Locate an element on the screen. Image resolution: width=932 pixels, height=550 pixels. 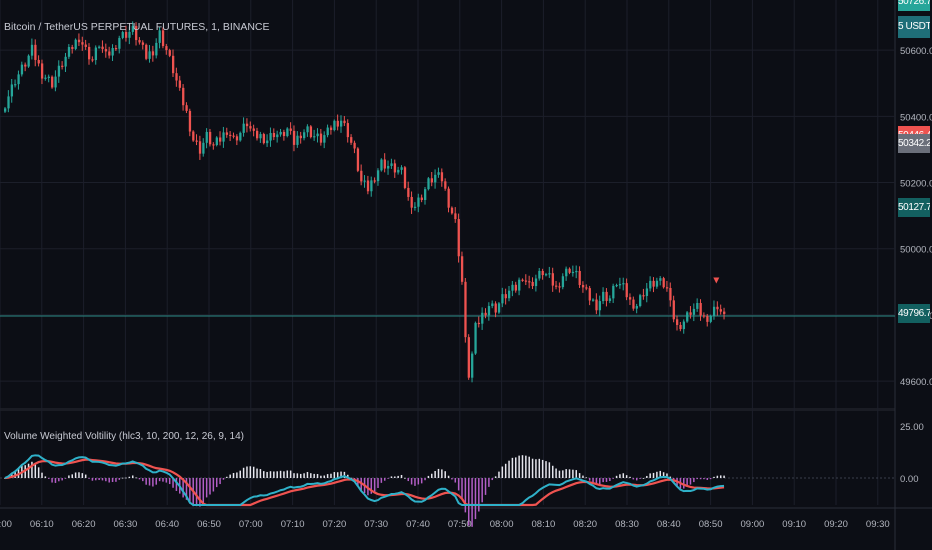
x-tick-label: 07:00 is located at coordinates (251, 524).